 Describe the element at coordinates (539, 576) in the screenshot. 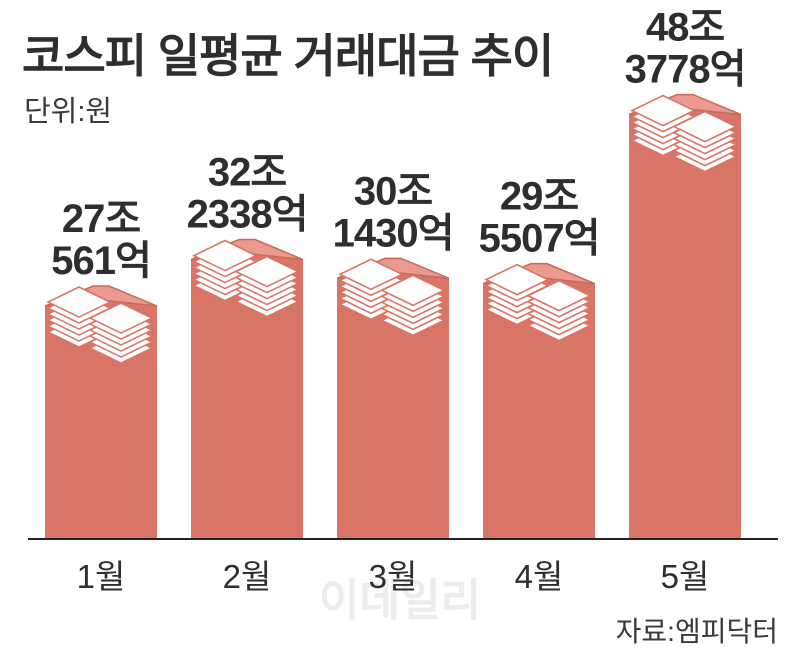

I see `category-label-4: 4월` at that location.